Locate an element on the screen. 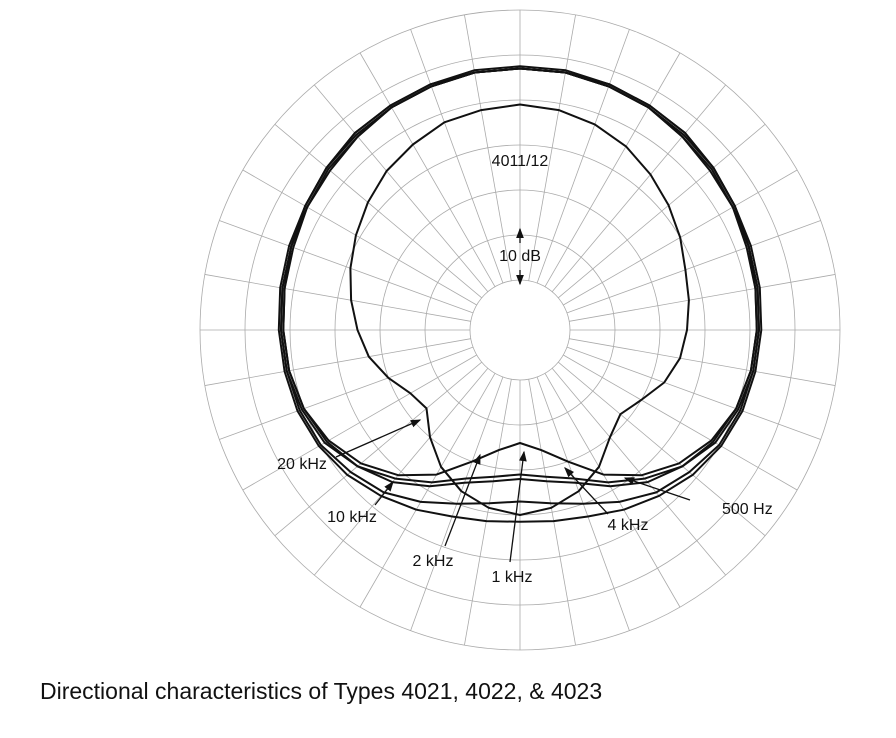  grid-ring is located at coordinates (520, 330).